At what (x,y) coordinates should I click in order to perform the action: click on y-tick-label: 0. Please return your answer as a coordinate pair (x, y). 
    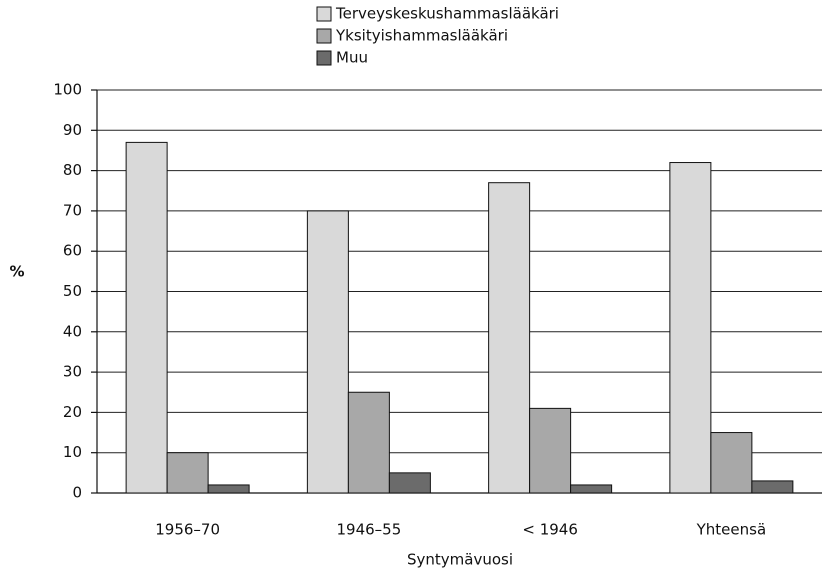
    Looking at the image, I should click on (77, 493).